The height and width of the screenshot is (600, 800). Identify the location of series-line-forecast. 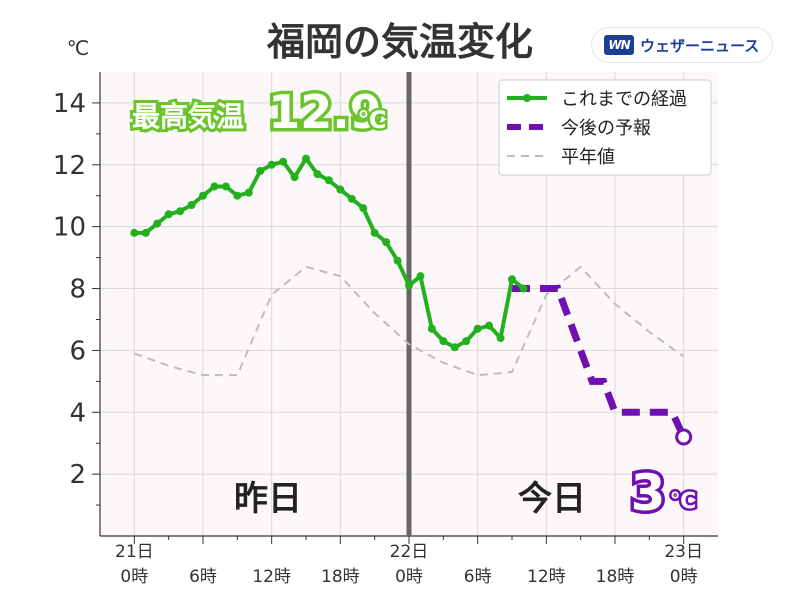
(599, 362).